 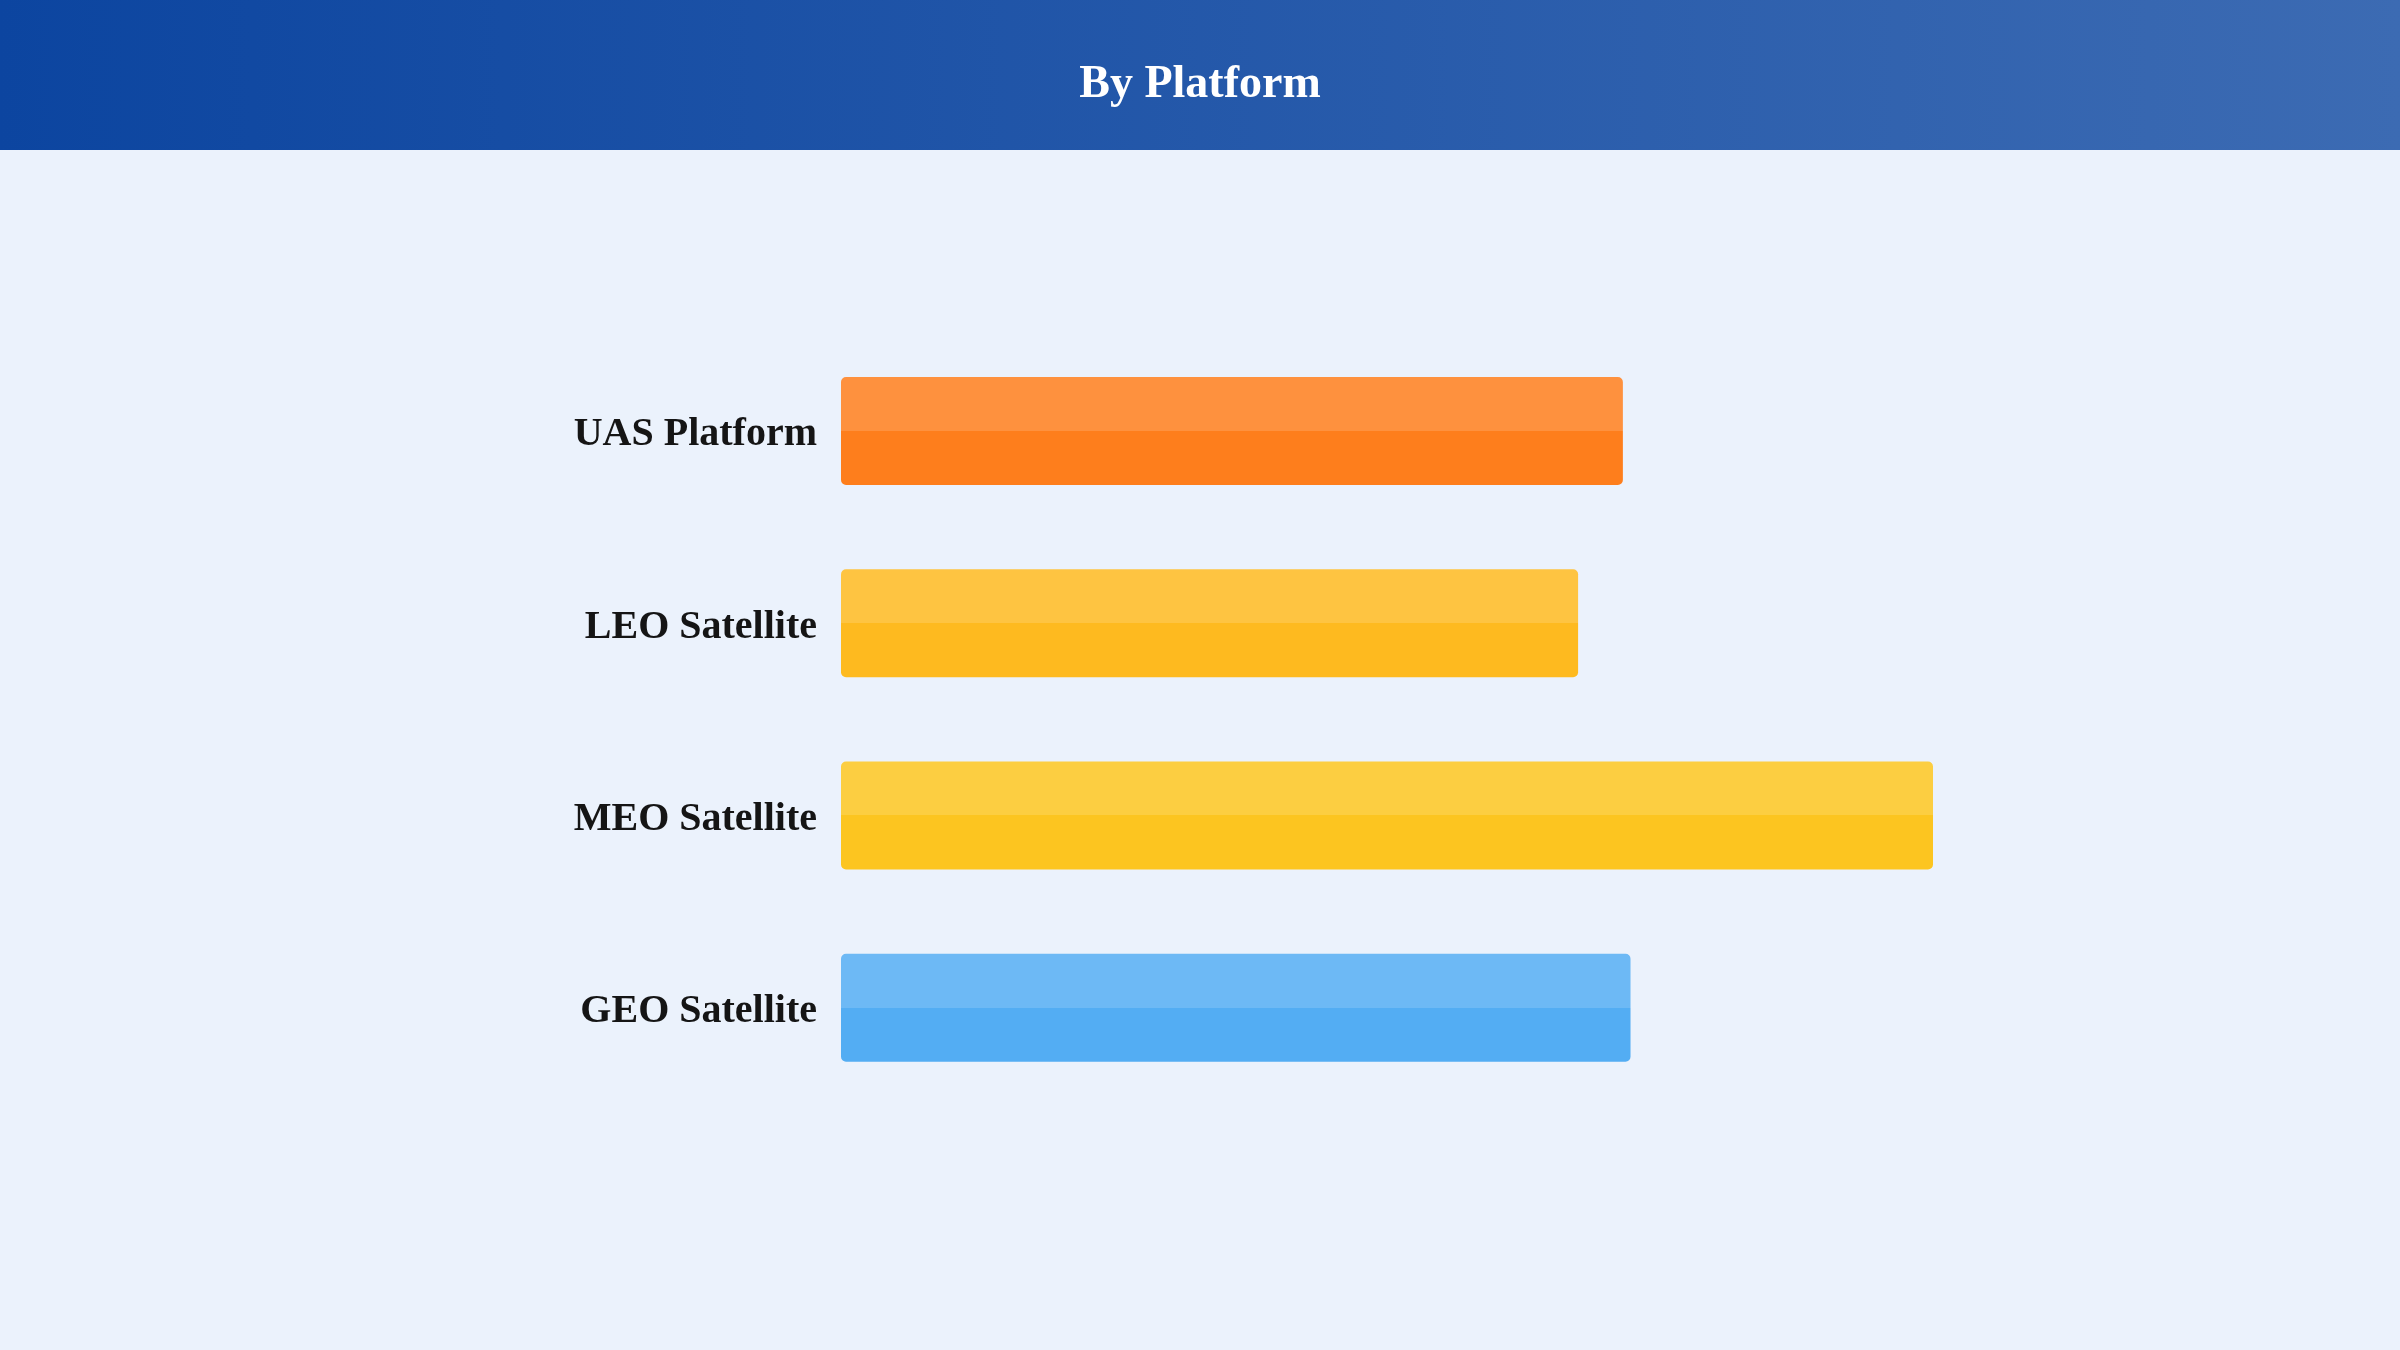 I want to click on chart-title: By Platform, so click(x=1200, y=81).